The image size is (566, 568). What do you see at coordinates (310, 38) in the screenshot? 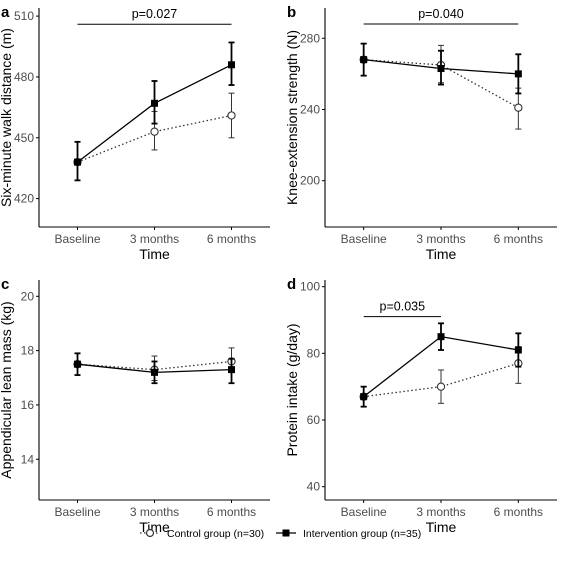
I see `y-tick-label: 280` at bounding box center [310, 38].